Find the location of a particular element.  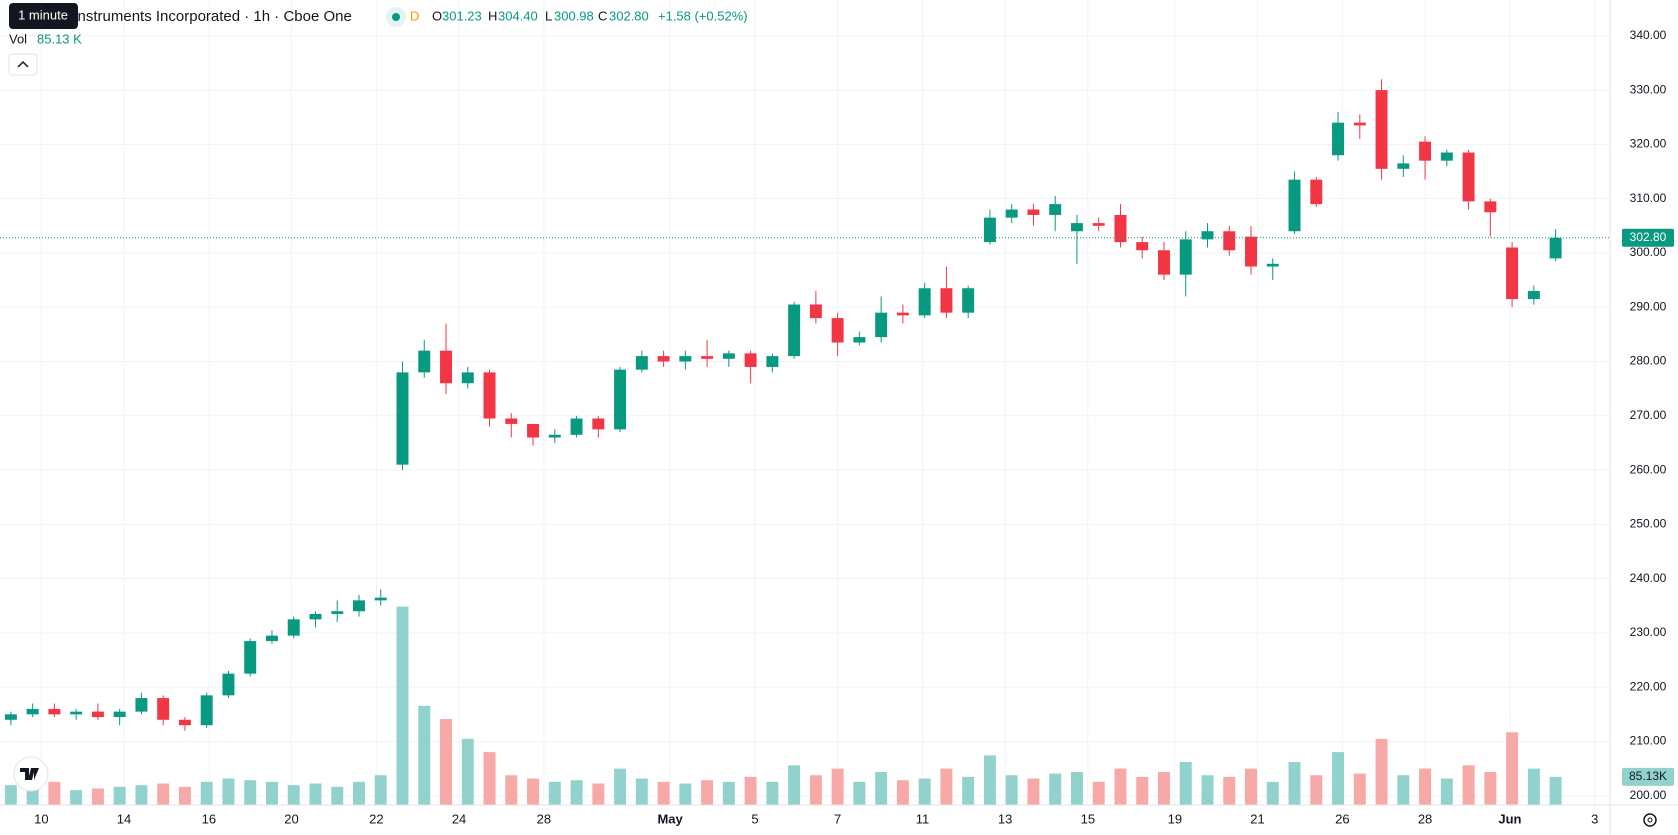

logo is located at coordinates (31, 774).